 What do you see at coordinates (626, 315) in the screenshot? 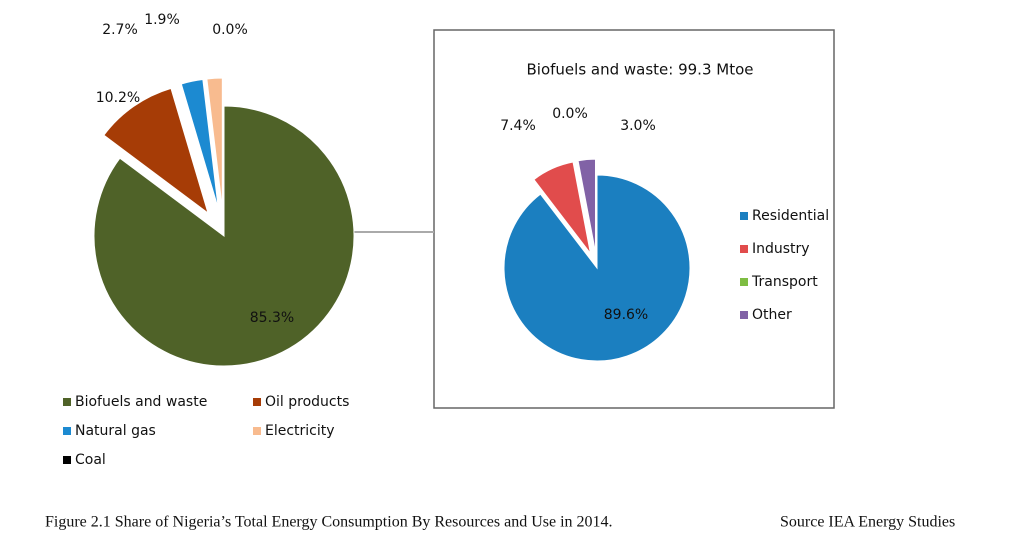
I see `data-label: 89.6%` at bounding box center [626, 315].